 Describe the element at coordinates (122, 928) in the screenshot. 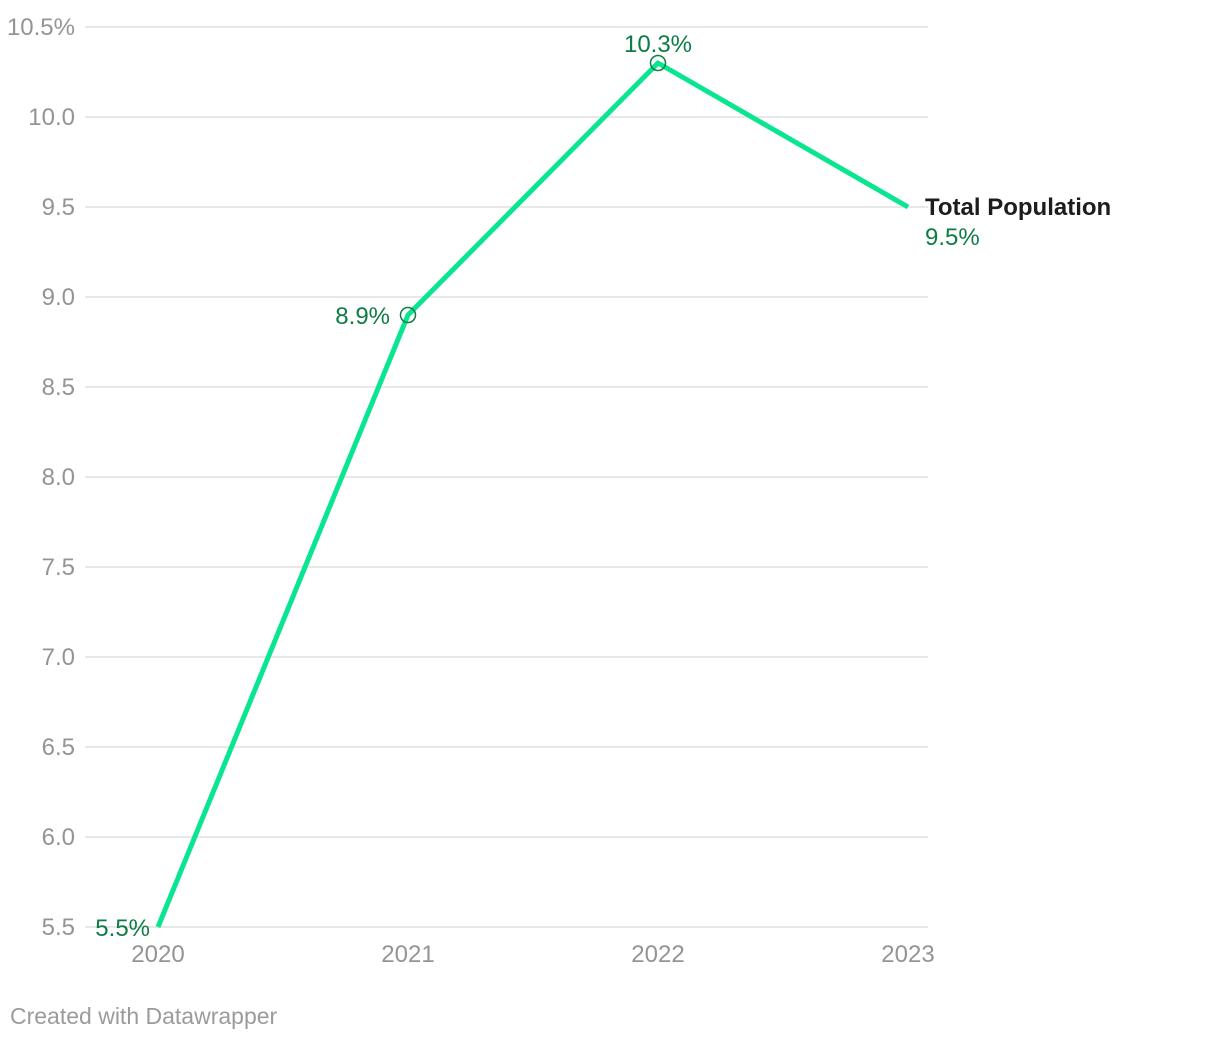

I see `data-point-label: 5.5%` at that location.